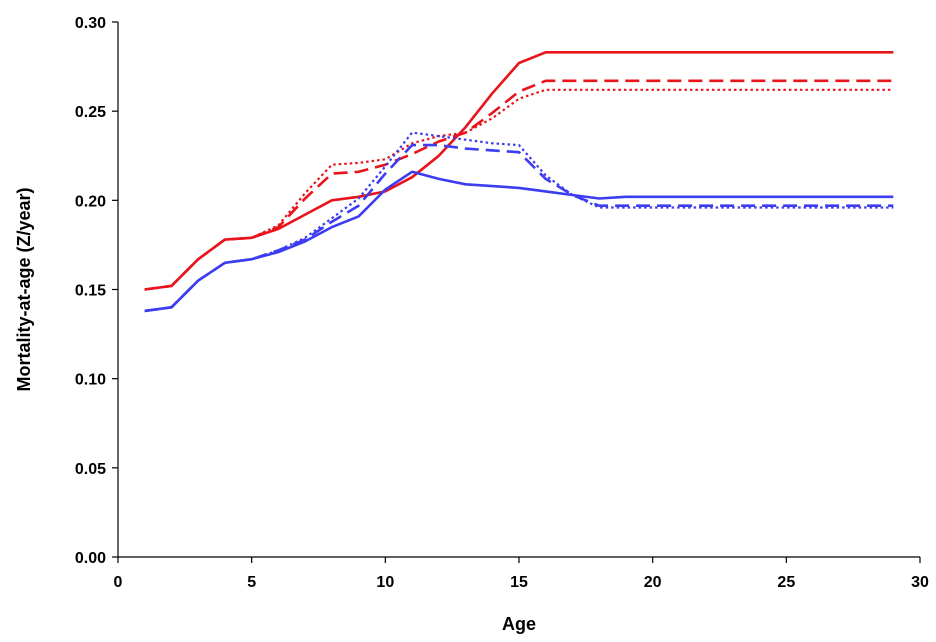  What do you see at coordinates (519, 624) in the screenshot?
I see `x-axis-title: Age` at bounding box center [519, 624].